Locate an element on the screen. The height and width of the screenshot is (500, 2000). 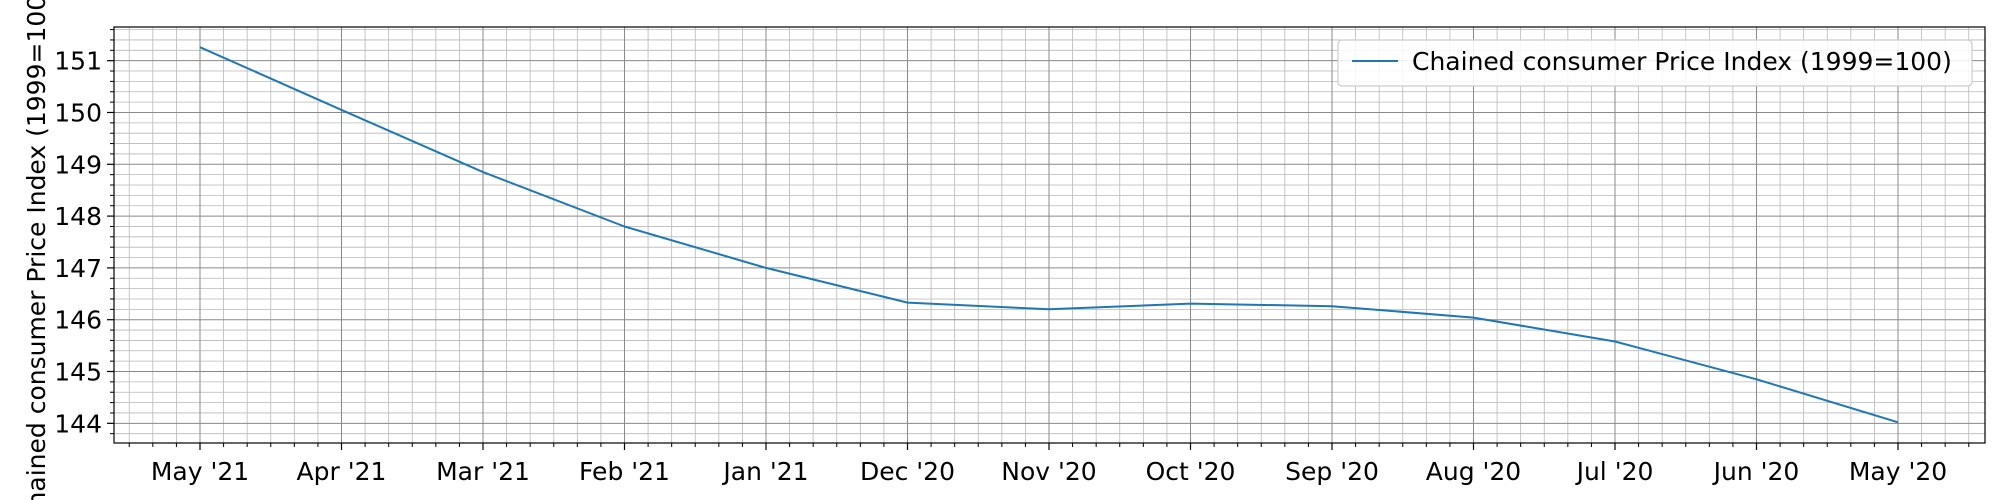
y-tick-label: 151 is located at coordinates (78, 61).